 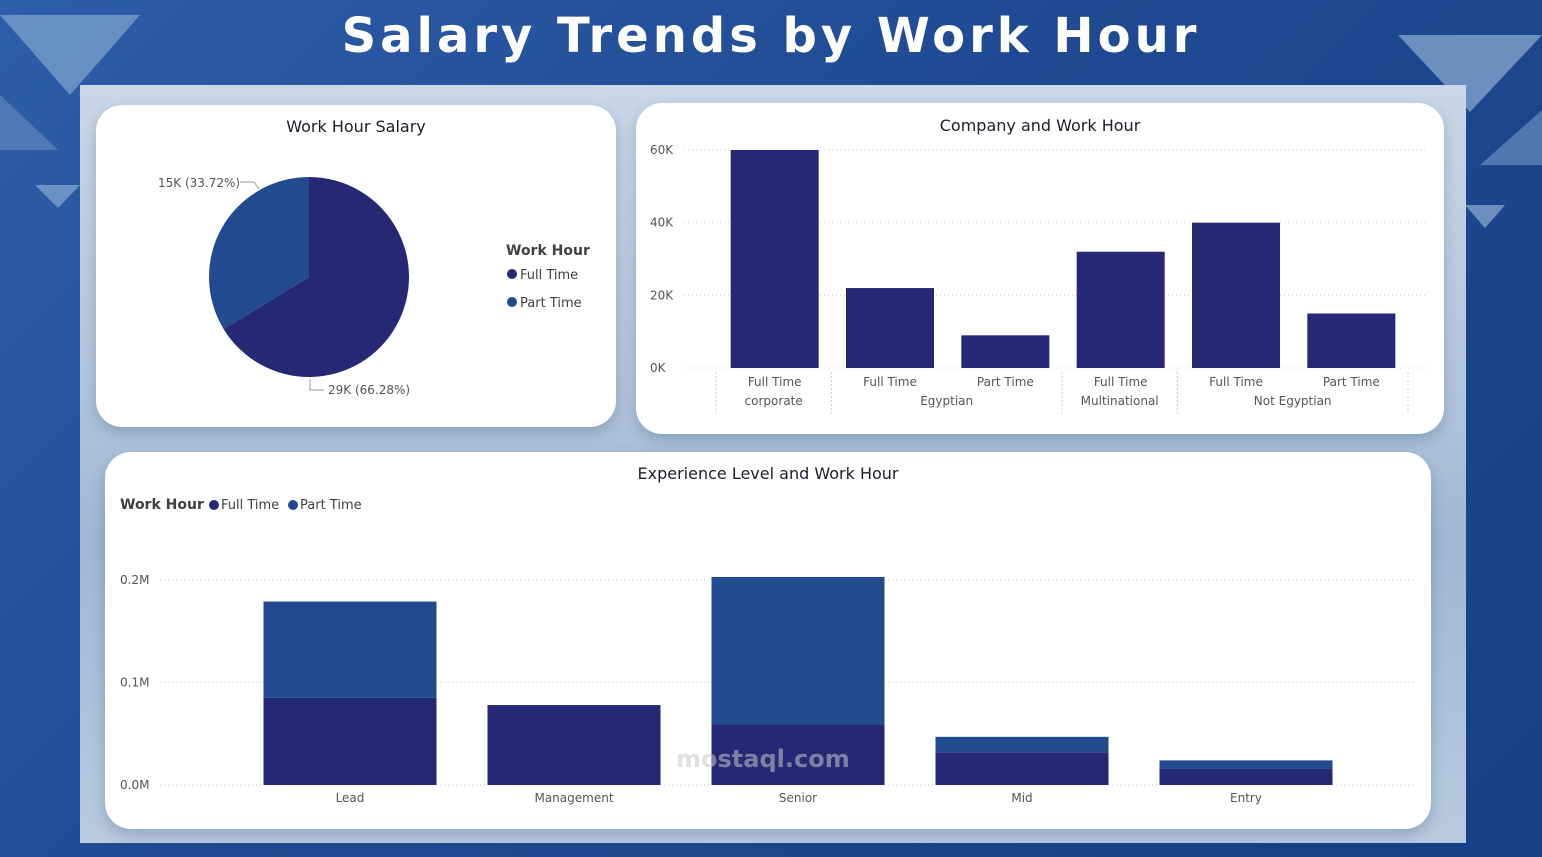 What do you see at coordinates (771, 36) in the screenshot?
I see `page-title: Salary Trends by Work Hour` at bounding box center [771, 36].